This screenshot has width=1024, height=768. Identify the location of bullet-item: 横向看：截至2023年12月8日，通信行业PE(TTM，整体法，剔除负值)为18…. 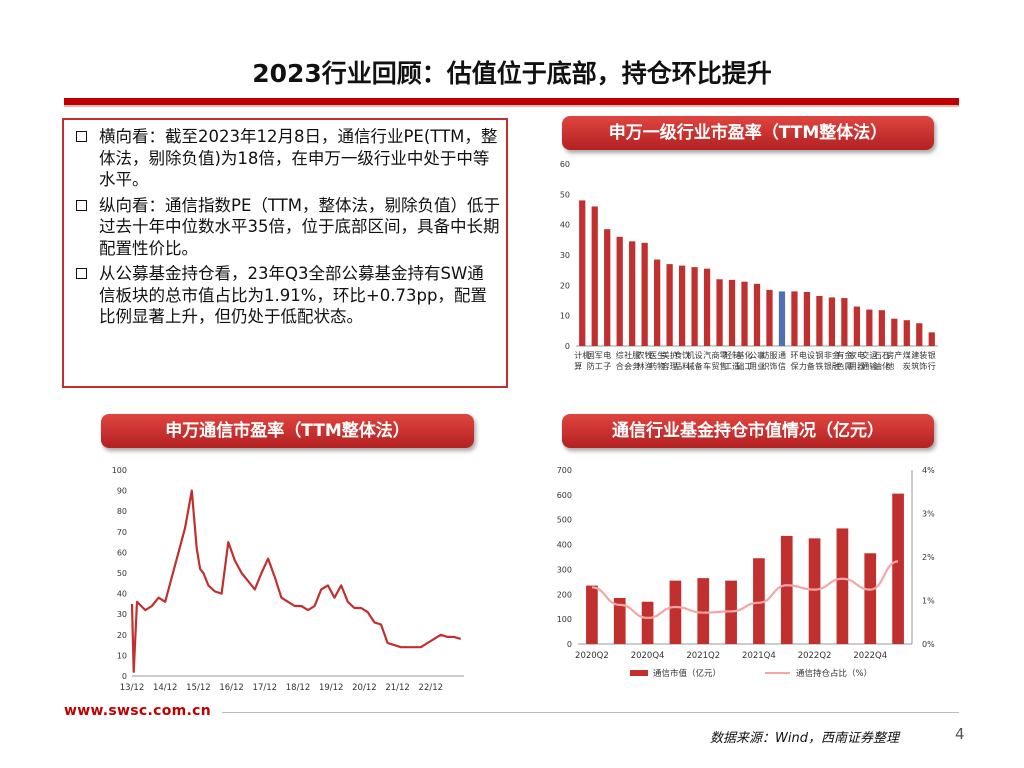
(288, 158).